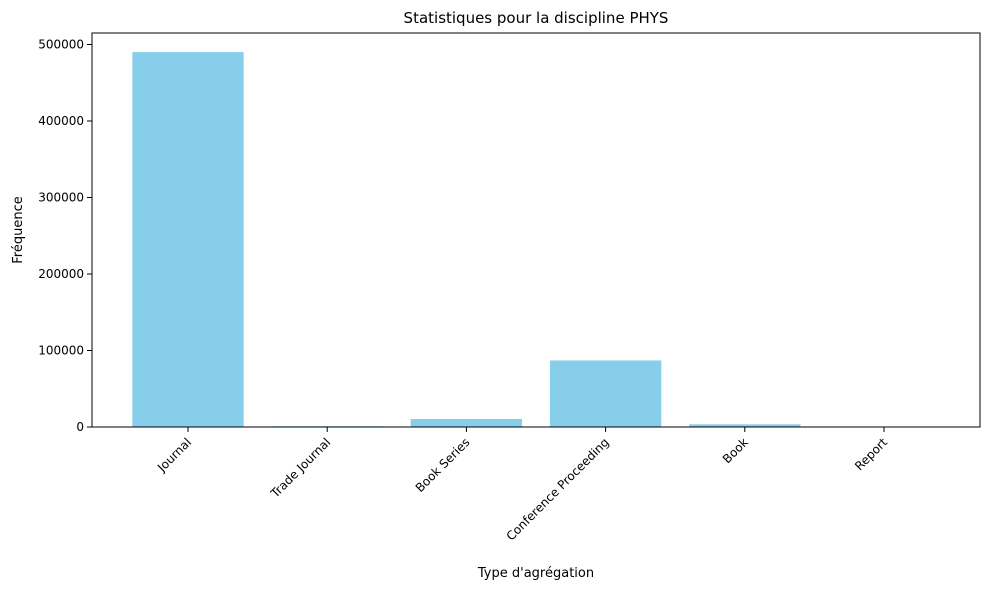 This screenshot has width=989, height=594. Describe the element at coordinates (174, 455) in the screenshot. I see `x-tick-label: Journal` at that location.